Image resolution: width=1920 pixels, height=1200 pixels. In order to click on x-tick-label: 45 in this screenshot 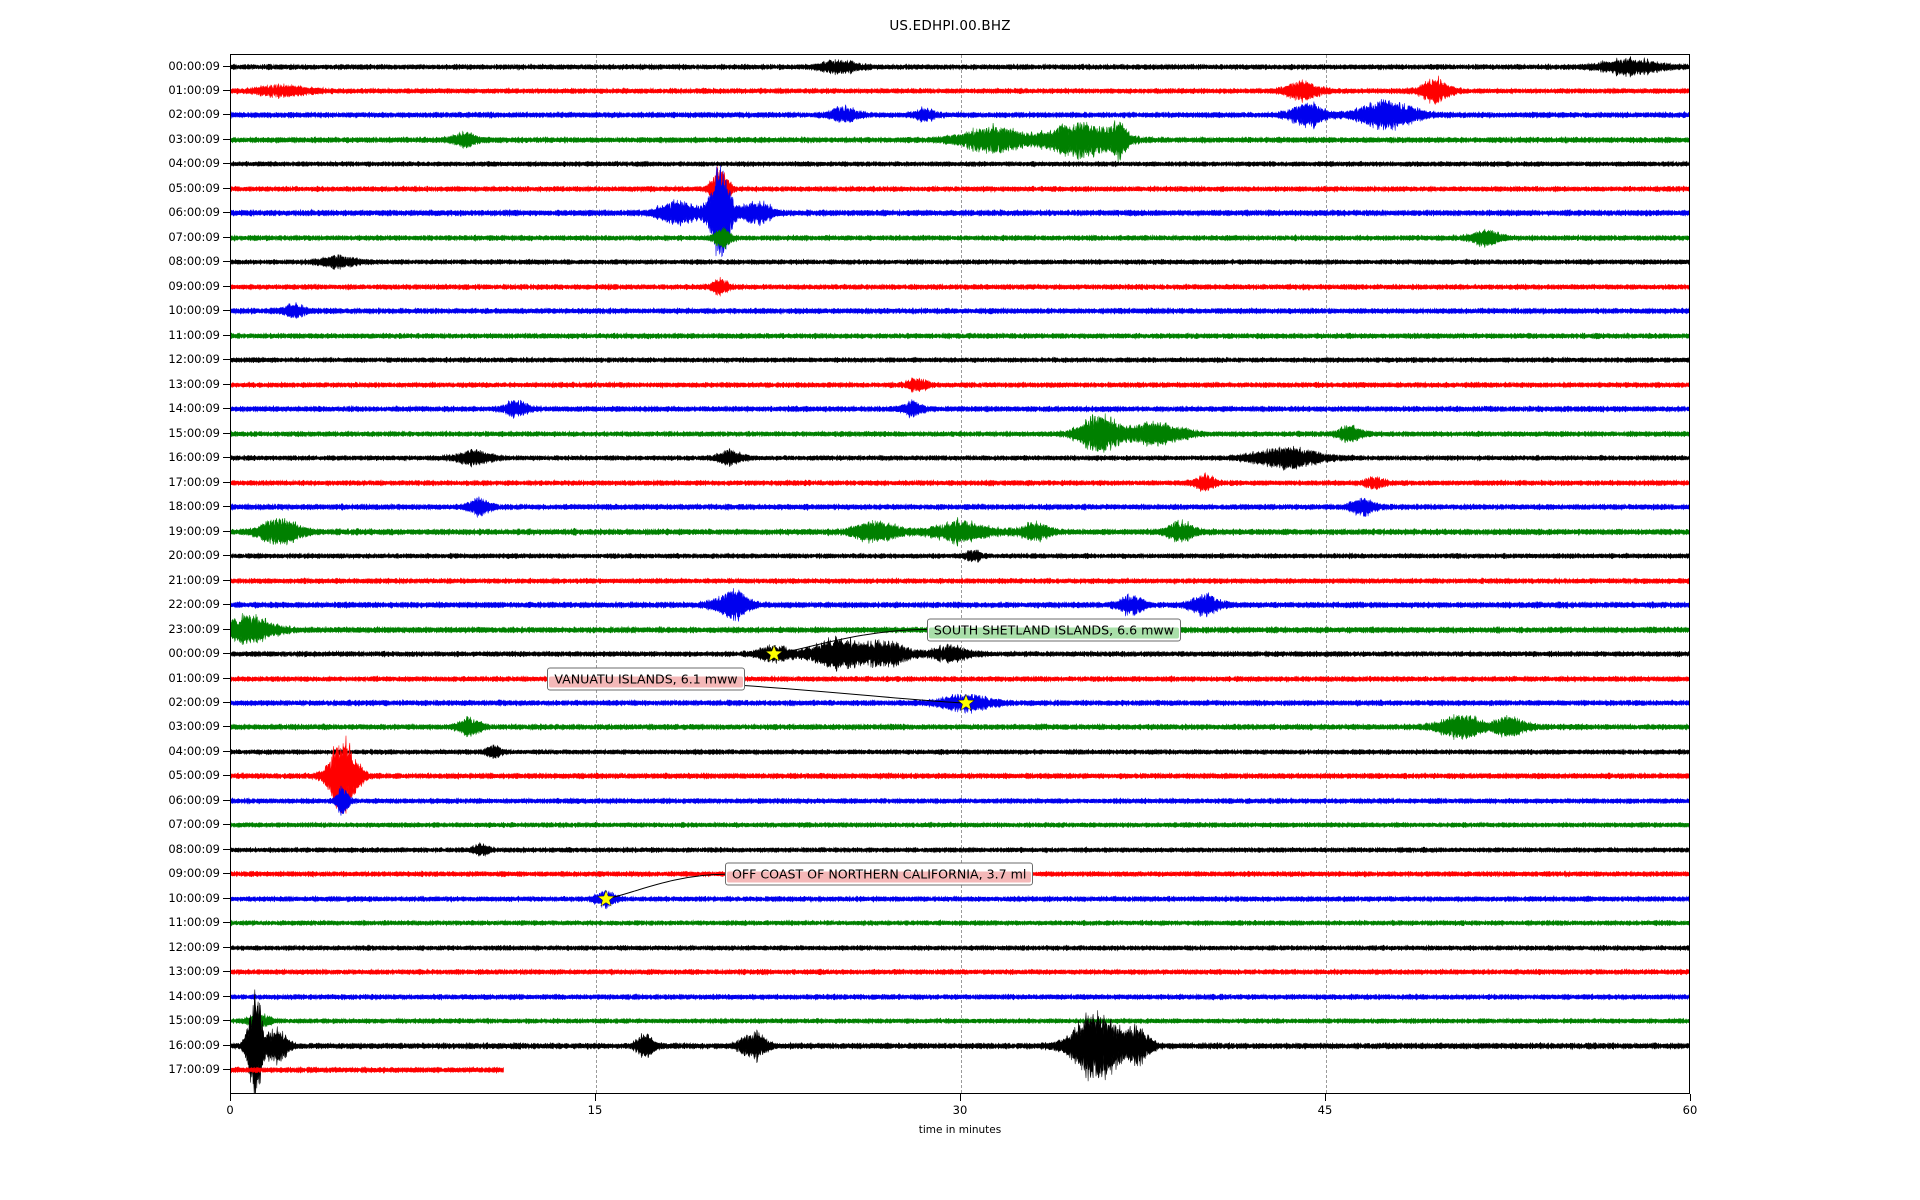, I will do `click(1325, 1110)`.